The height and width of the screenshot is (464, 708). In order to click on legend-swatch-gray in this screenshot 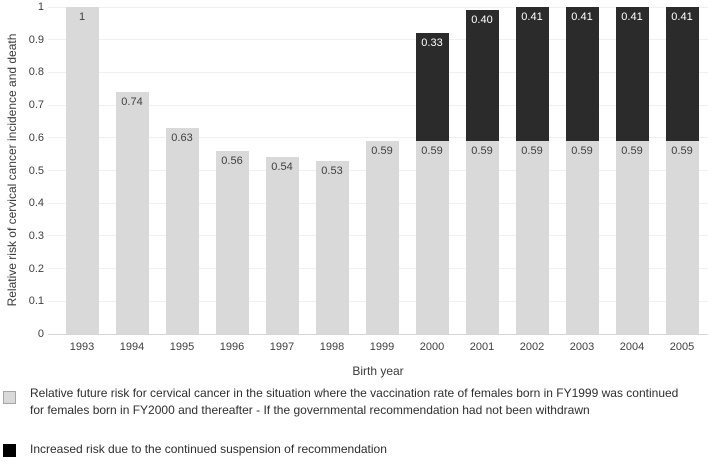, I will do `click(9, 397)`.